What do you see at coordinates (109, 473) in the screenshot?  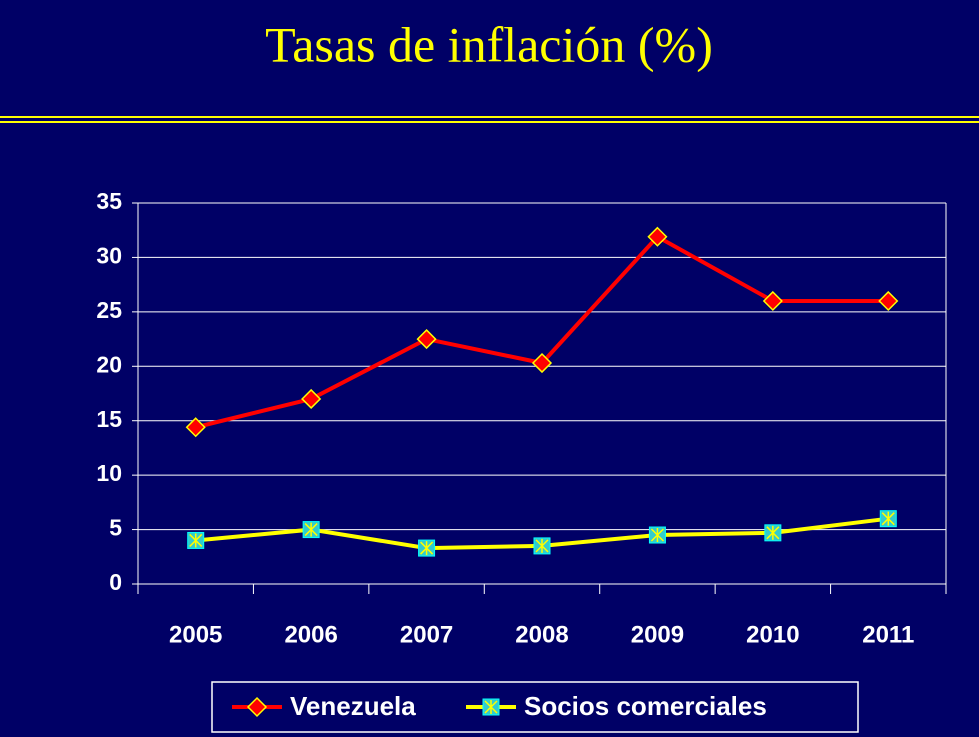 I see `y-tick-label: 10` at bounding box center [109, 473].